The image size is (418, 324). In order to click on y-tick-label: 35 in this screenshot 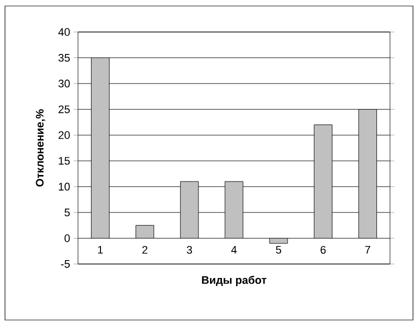, I will do `click(64, 58)`.